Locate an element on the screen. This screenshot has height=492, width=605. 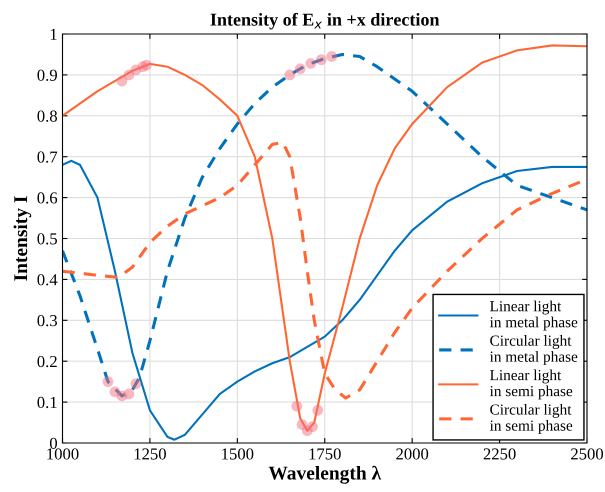
x-tick-label: 1000 is located at coordinates (63, 454).